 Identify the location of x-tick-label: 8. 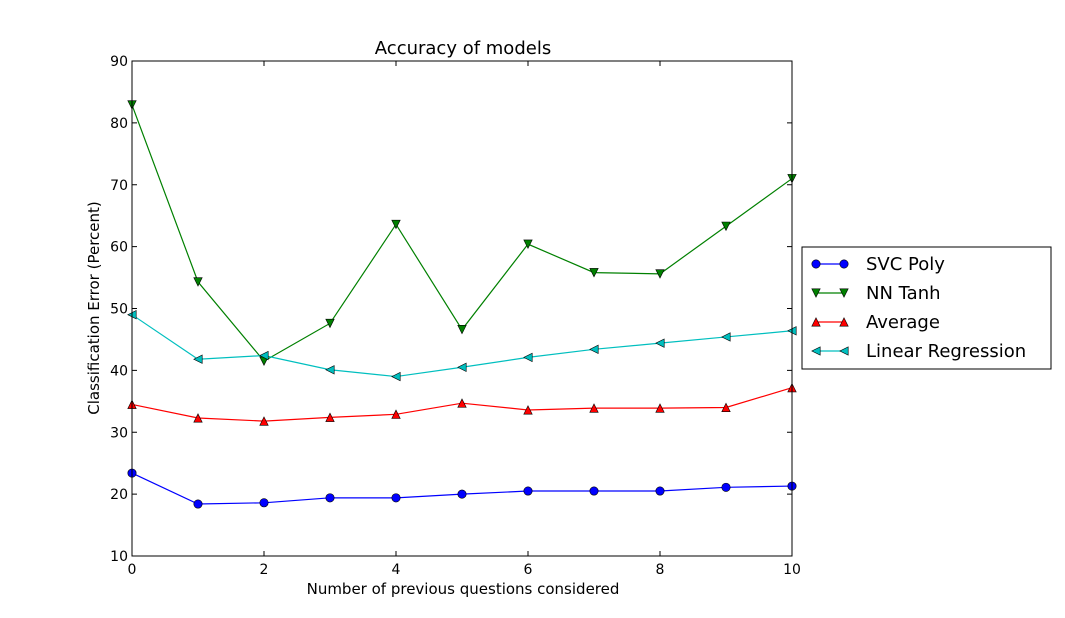
(660, 570).